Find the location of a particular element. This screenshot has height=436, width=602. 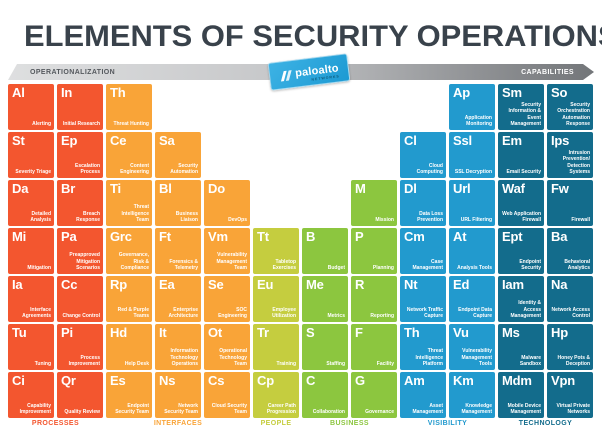

tile-g-r7: G Governance is located at coordinates (374, 395).